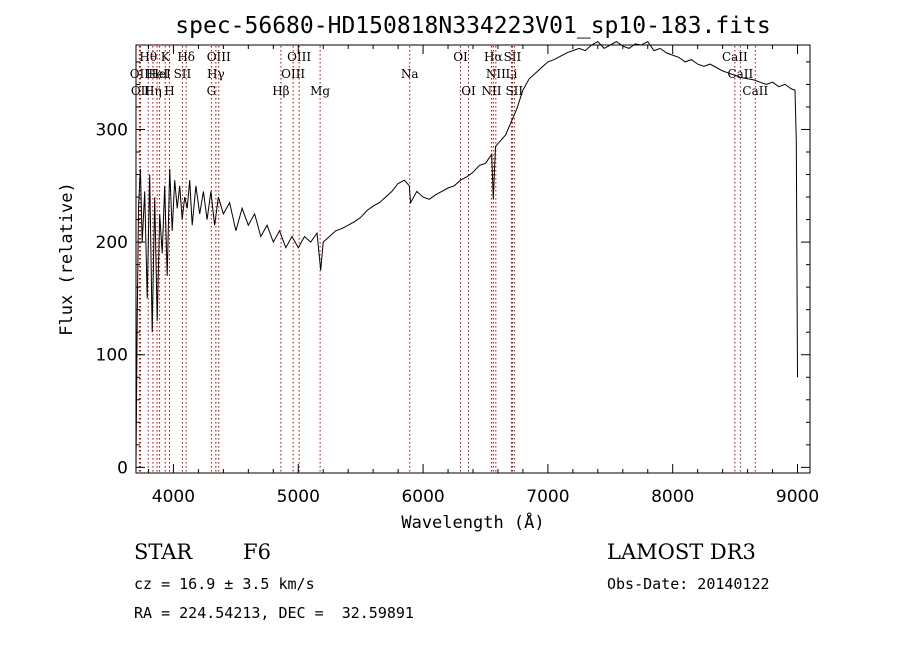 The image size is (900, 649). Describe the element at coordinates (514, 91) in the screenshot. I see `line-label-25: SII` at that location.